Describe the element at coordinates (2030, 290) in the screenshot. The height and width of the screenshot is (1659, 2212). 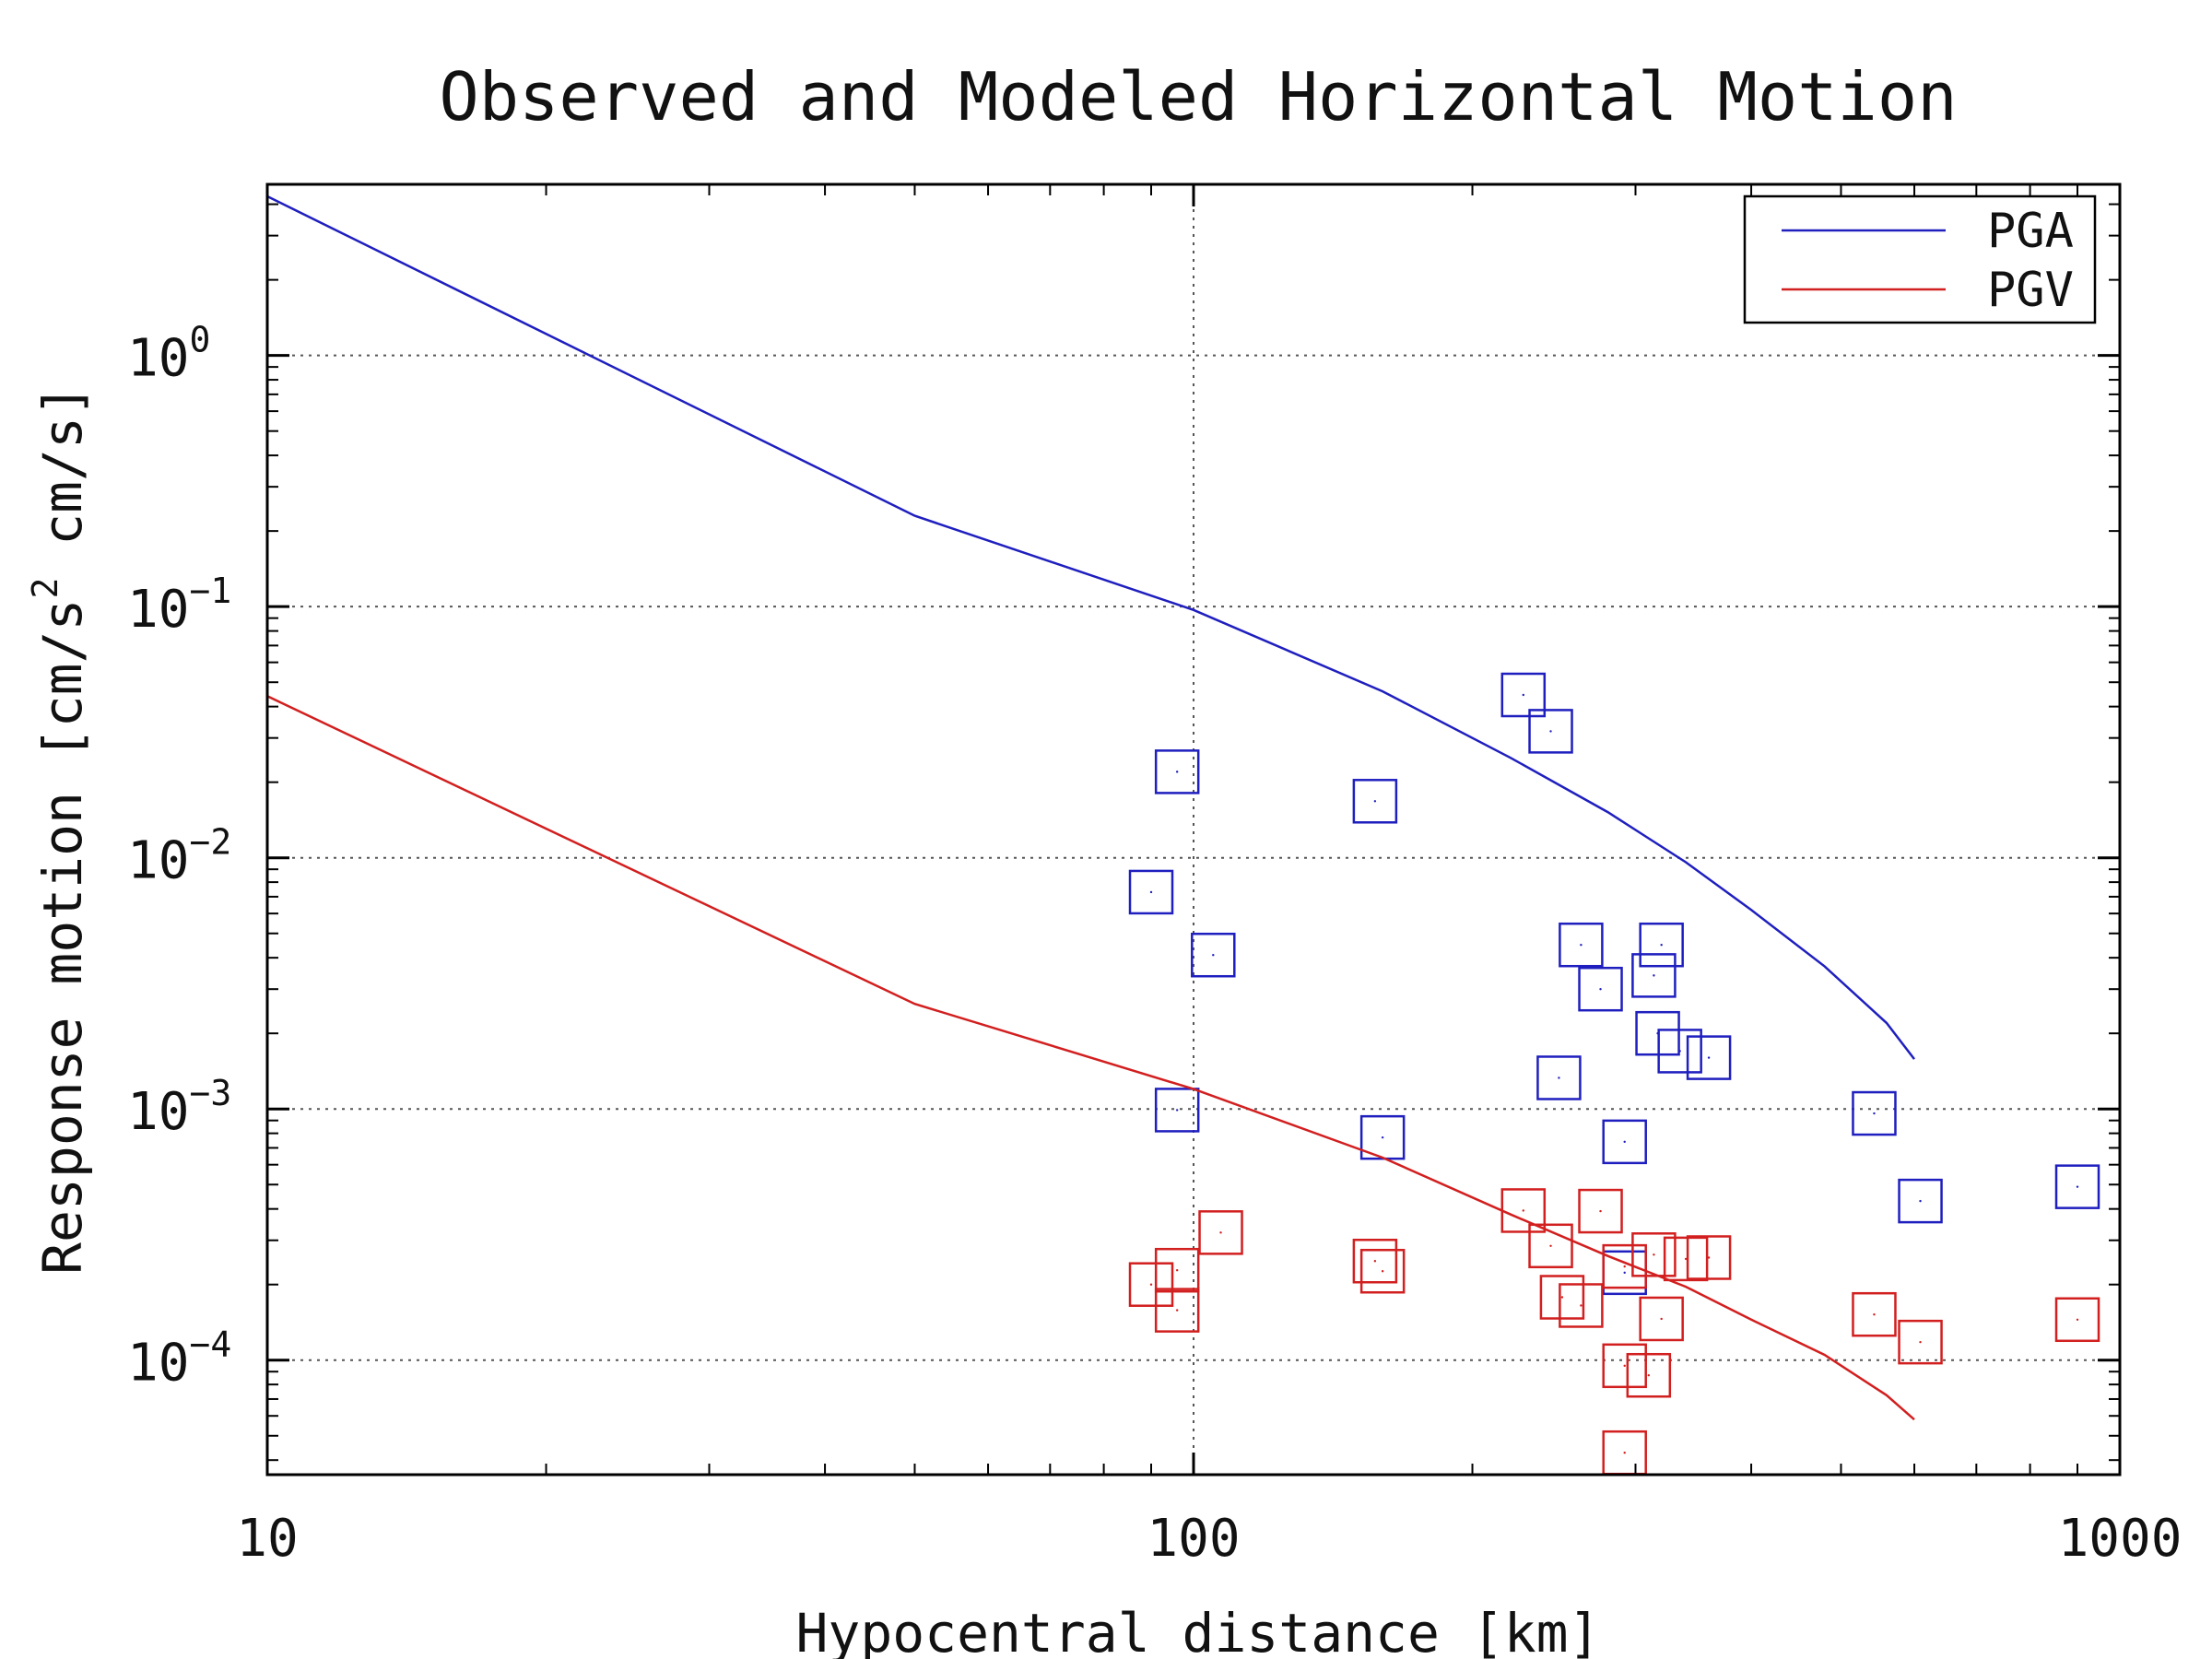
I see `legend-label-pgv: PGV` at that location.